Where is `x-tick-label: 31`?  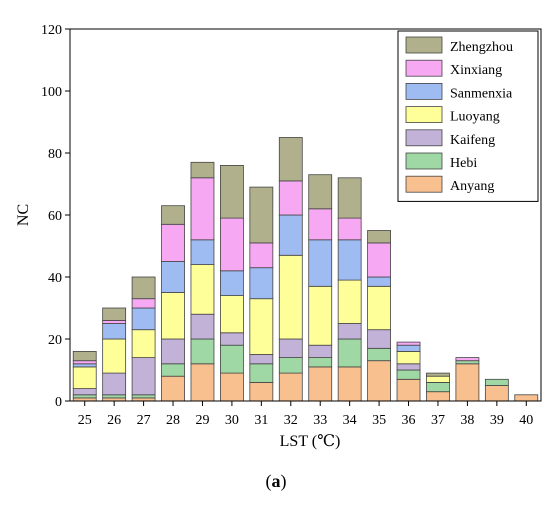
x-tick-label: 31 is located at coordinates (261, 420).